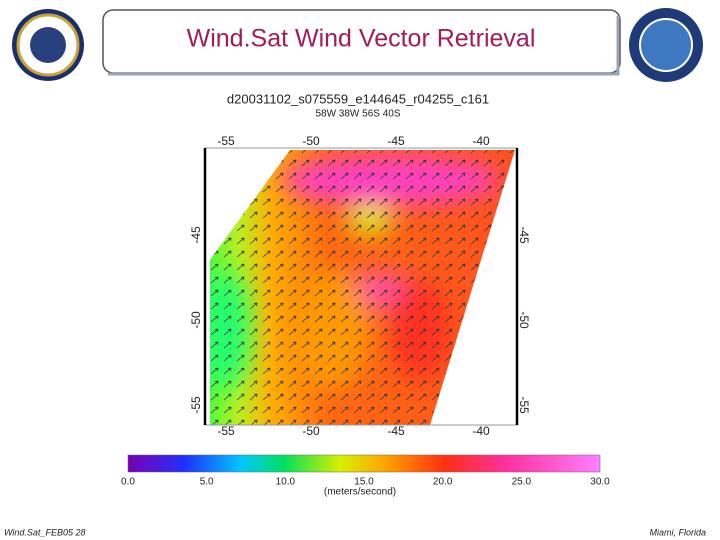  Describe the element at coordinates (364, 463) in the screenshot. I see `colorbar` at that location.